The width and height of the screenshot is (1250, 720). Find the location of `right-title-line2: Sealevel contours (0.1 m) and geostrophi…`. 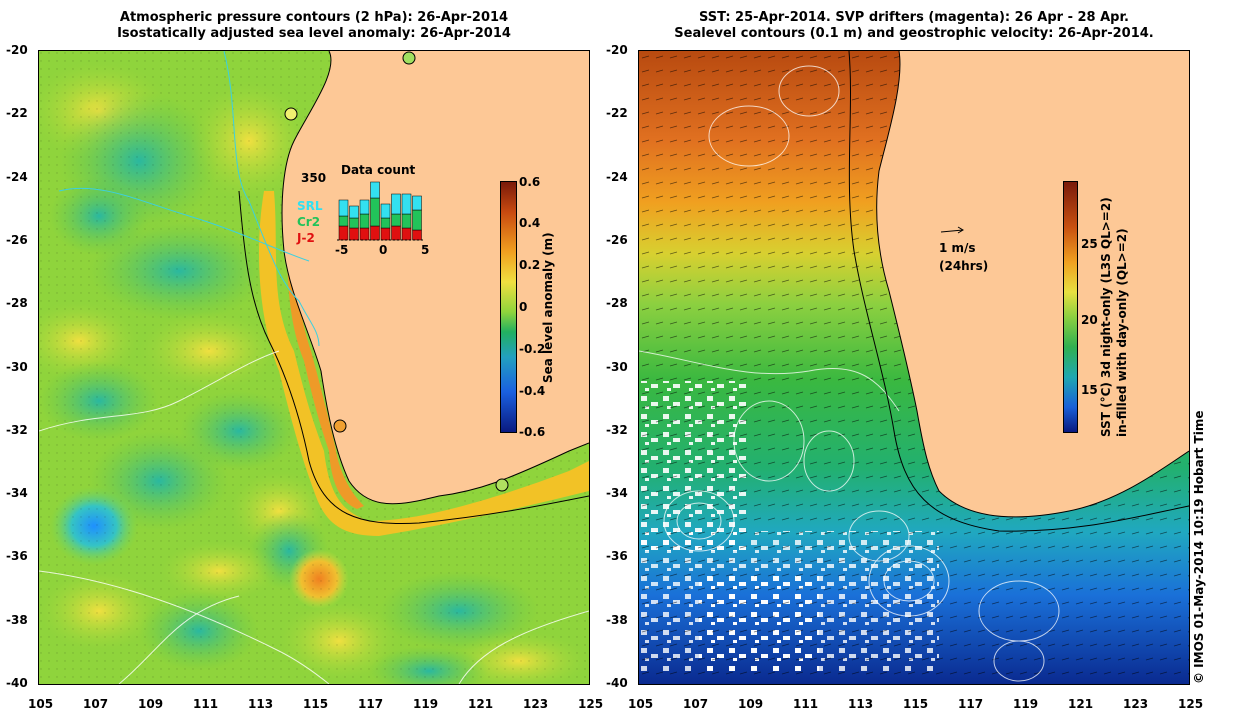

right-title-line2: Sealevel contours (0.1 m) and geostrophi… is located at coordinates (914, 33).